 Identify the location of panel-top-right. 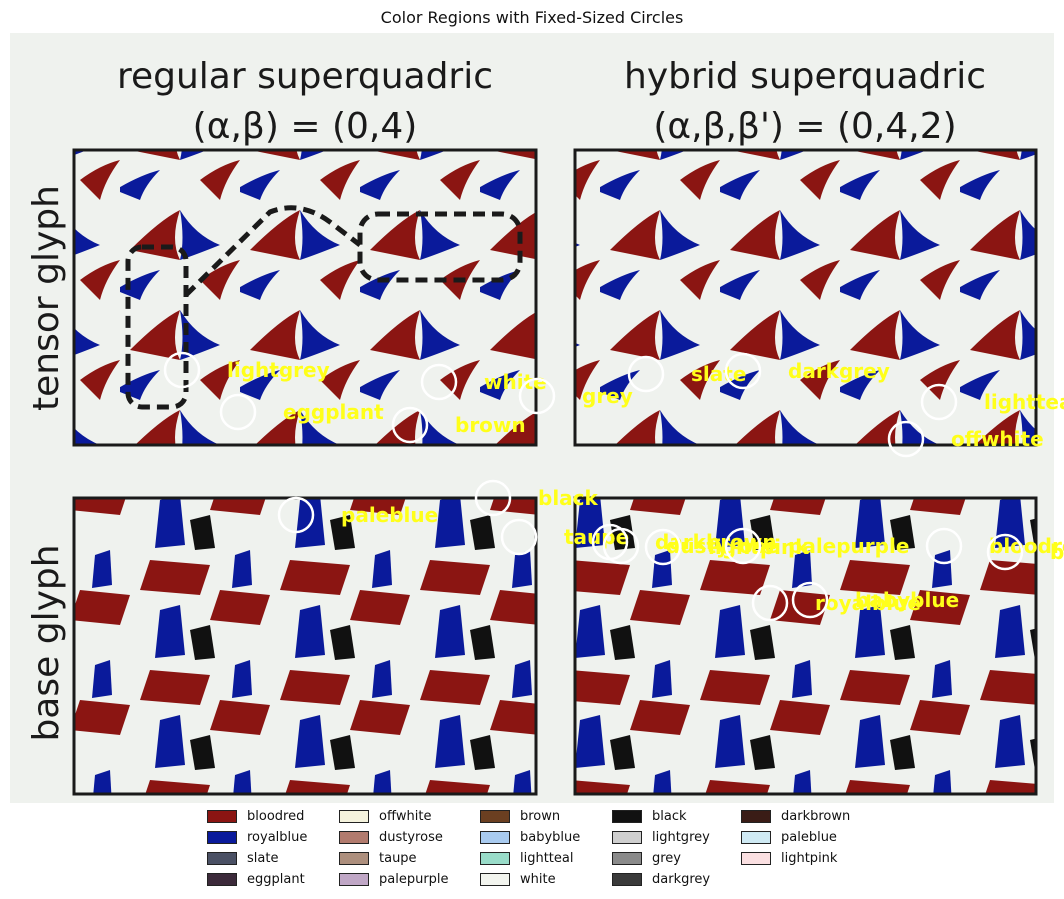
(805, 297).